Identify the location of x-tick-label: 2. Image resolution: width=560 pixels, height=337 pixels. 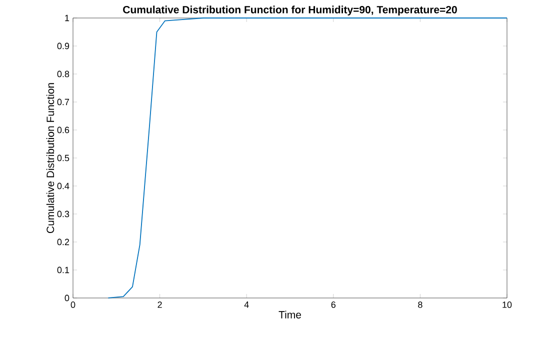
(160, 305).